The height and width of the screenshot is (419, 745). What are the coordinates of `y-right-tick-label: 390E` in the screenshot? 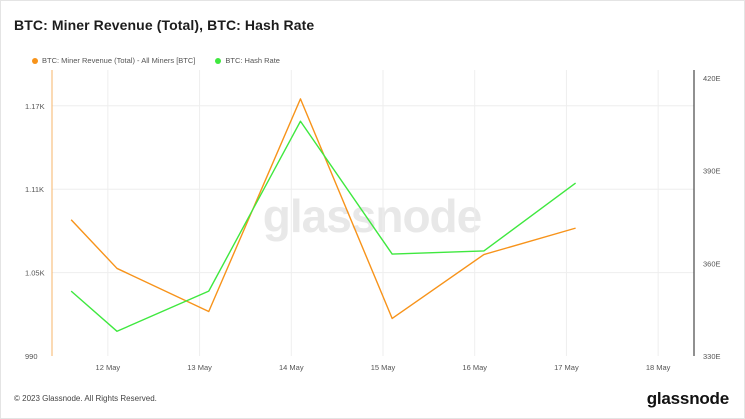 It's located at (712, 171).